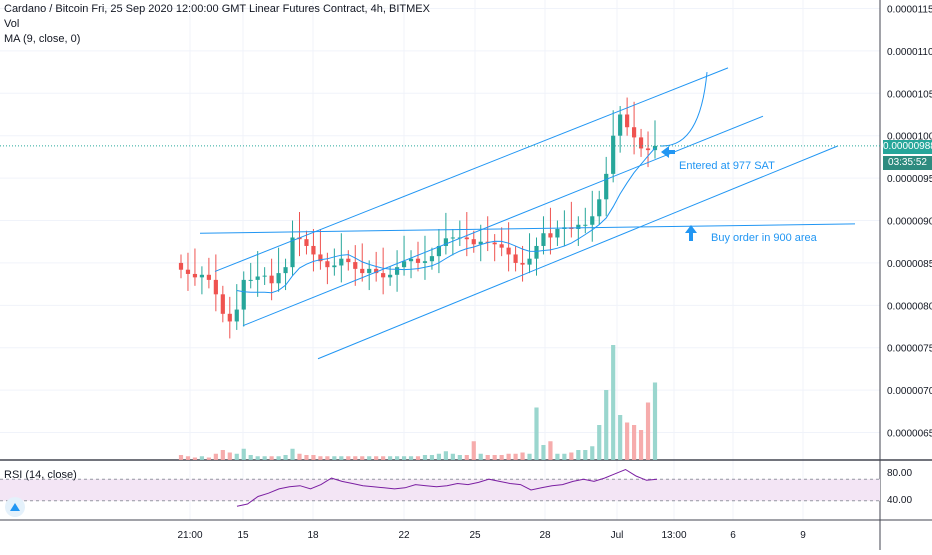 The width and height of the screenshot is (932, 555). I want to click on x-tick-label: 15, so click(243, 535).